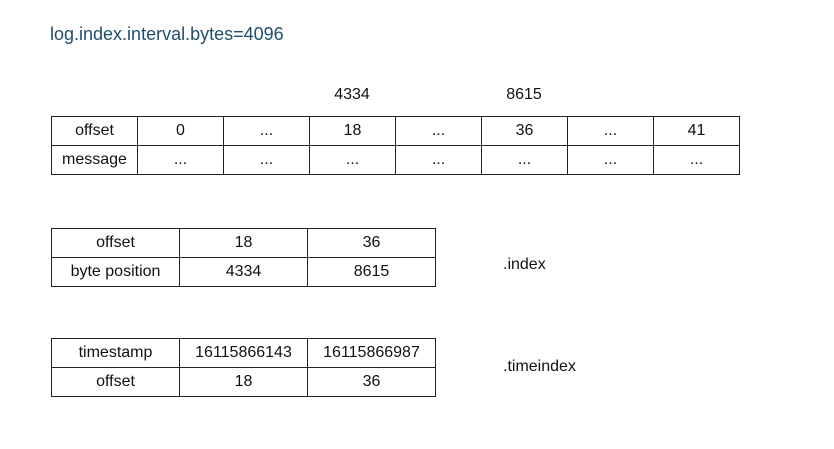 Image resolution: width=834 pixels, height=449 pixels. Describe the element at coordinates (167, 34) in the screenshot. I see `config-title: log.index.interval.bytes=4096` at that location.